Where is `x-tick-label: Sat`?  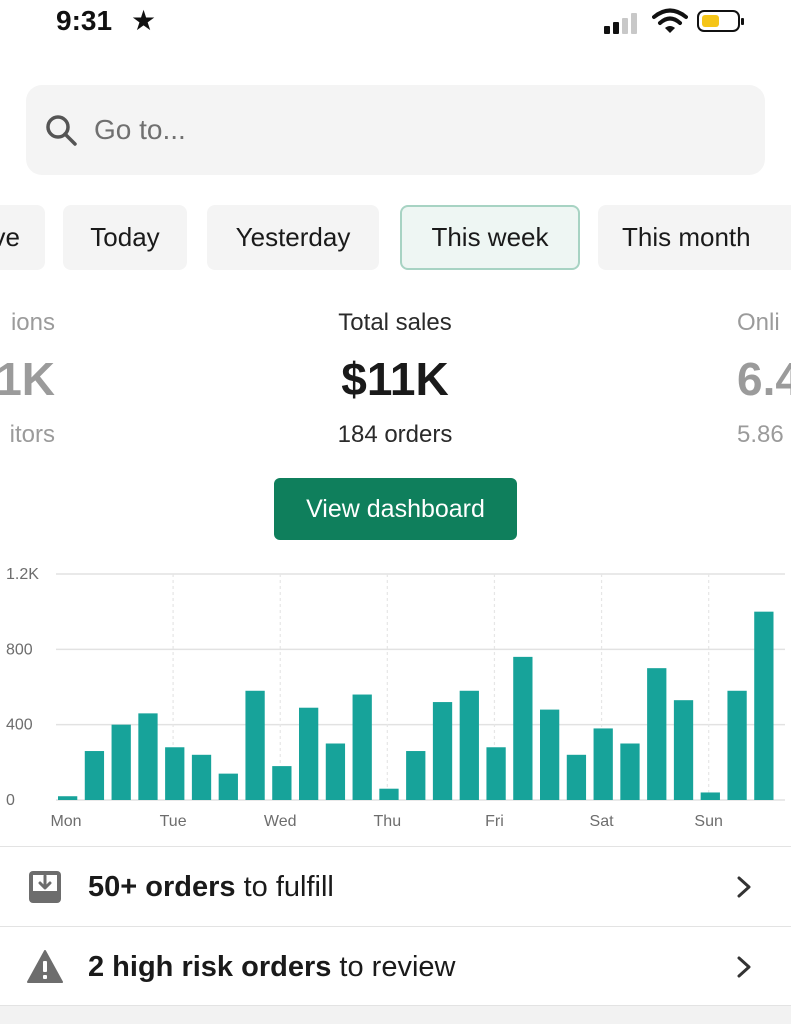
x-tick-label: Sat is located at coordinates (602, 821).